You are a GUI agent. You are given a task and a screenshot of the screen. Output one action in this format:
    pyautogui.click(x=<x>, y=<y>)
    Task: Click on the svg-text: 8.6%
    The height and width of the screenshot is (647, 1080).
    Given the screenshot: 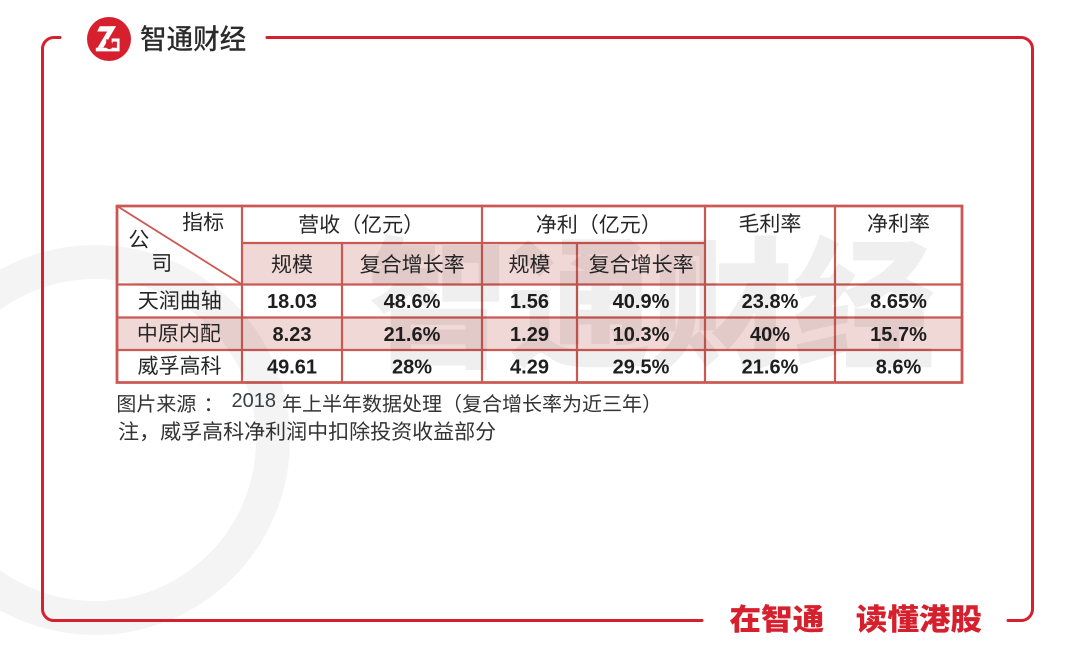 What is the action you would take?
    pyautogui.click(x=899, y=367)
    